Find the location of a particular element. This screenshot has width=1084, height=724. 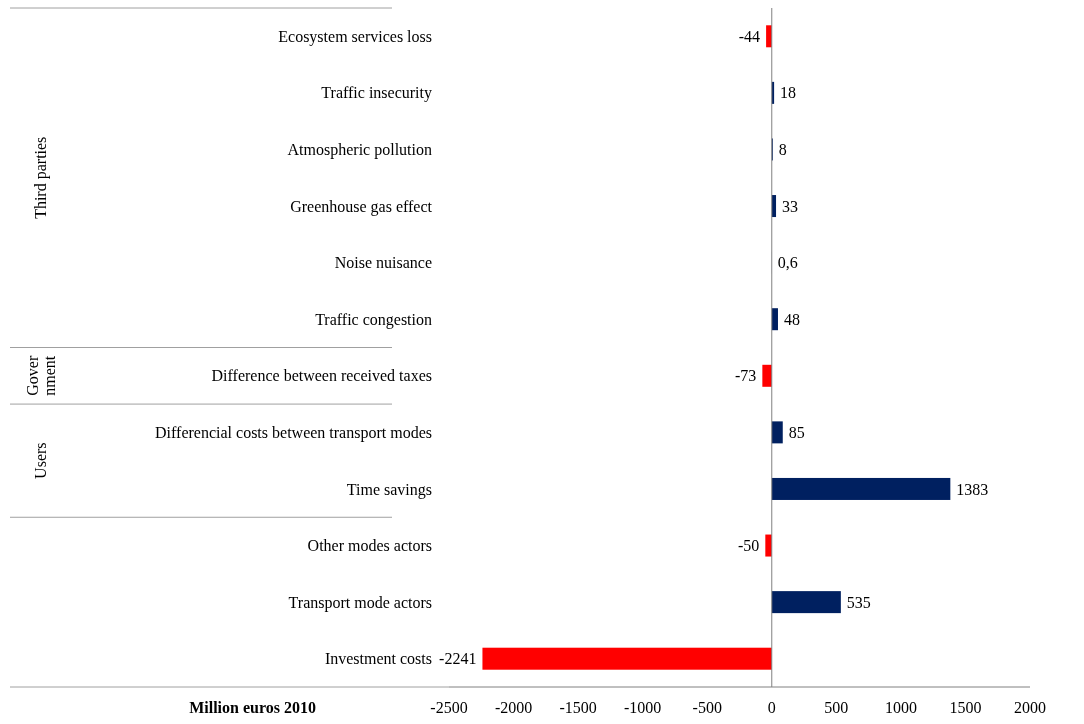

data-label: -2241 is located at coordinates (458, 659).